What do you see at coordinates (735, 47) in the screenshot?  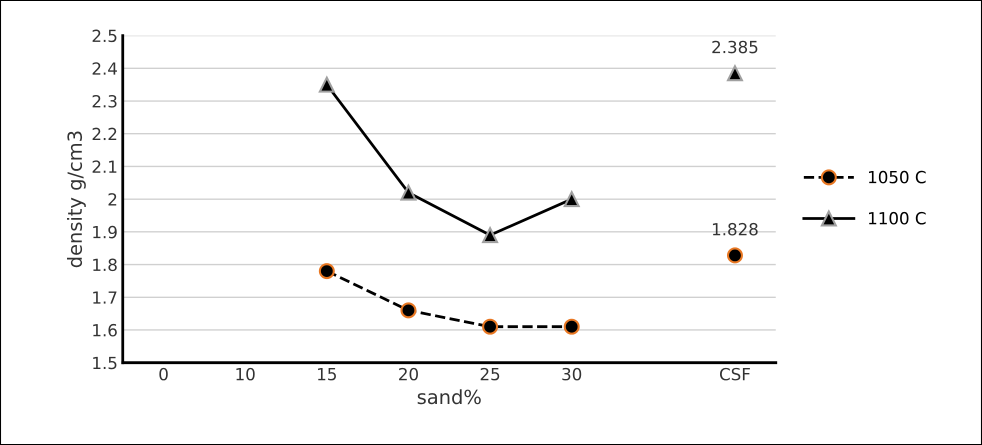 I see `data-label: 2.385` at bounding box center [735, 47].